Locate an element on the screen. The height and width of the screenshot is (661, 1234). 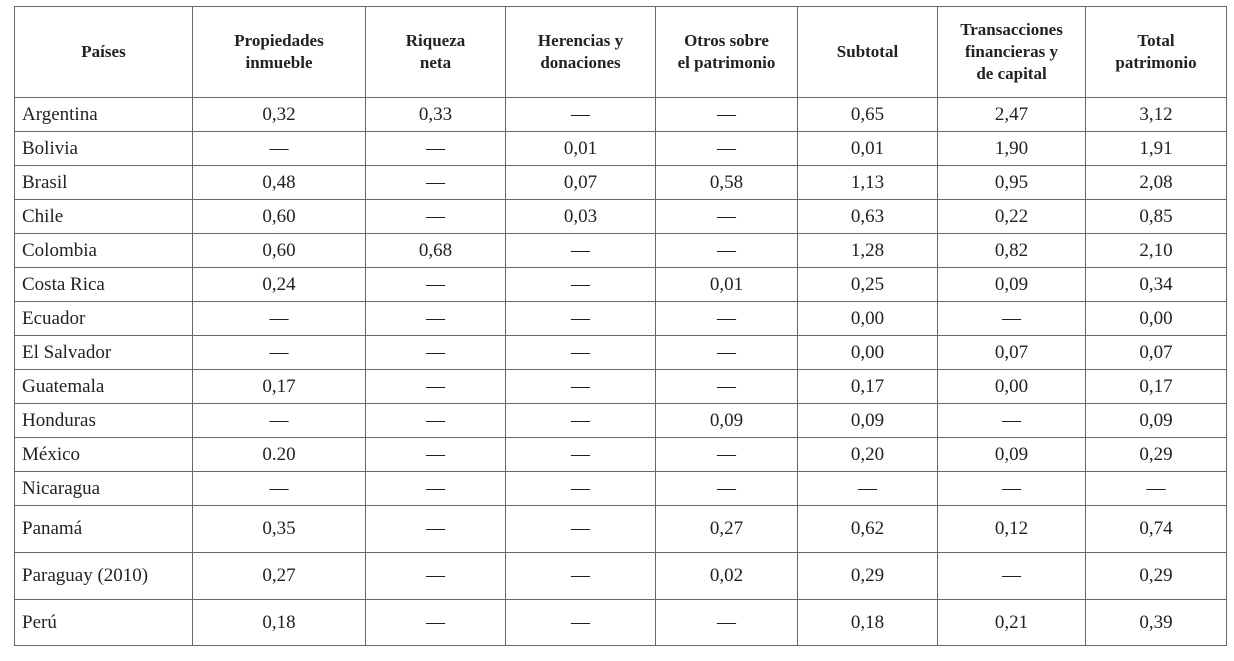
value-cell: 0,58 is located at coordinates (726, 182).